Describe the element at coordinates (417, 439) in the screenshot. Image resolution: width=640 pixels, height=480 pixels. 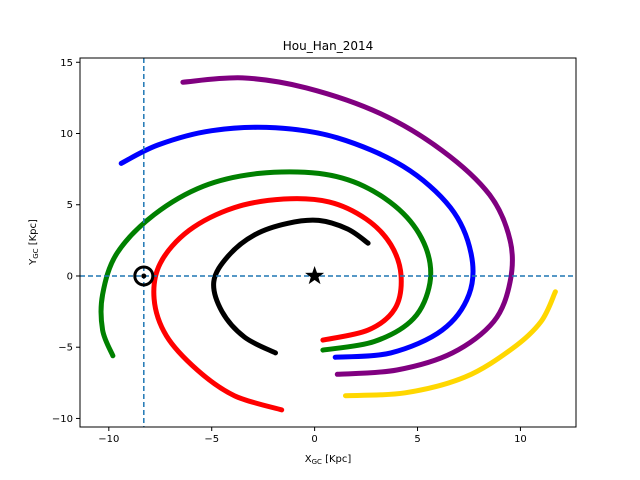
I see `x-tick-label: 5` at that location.